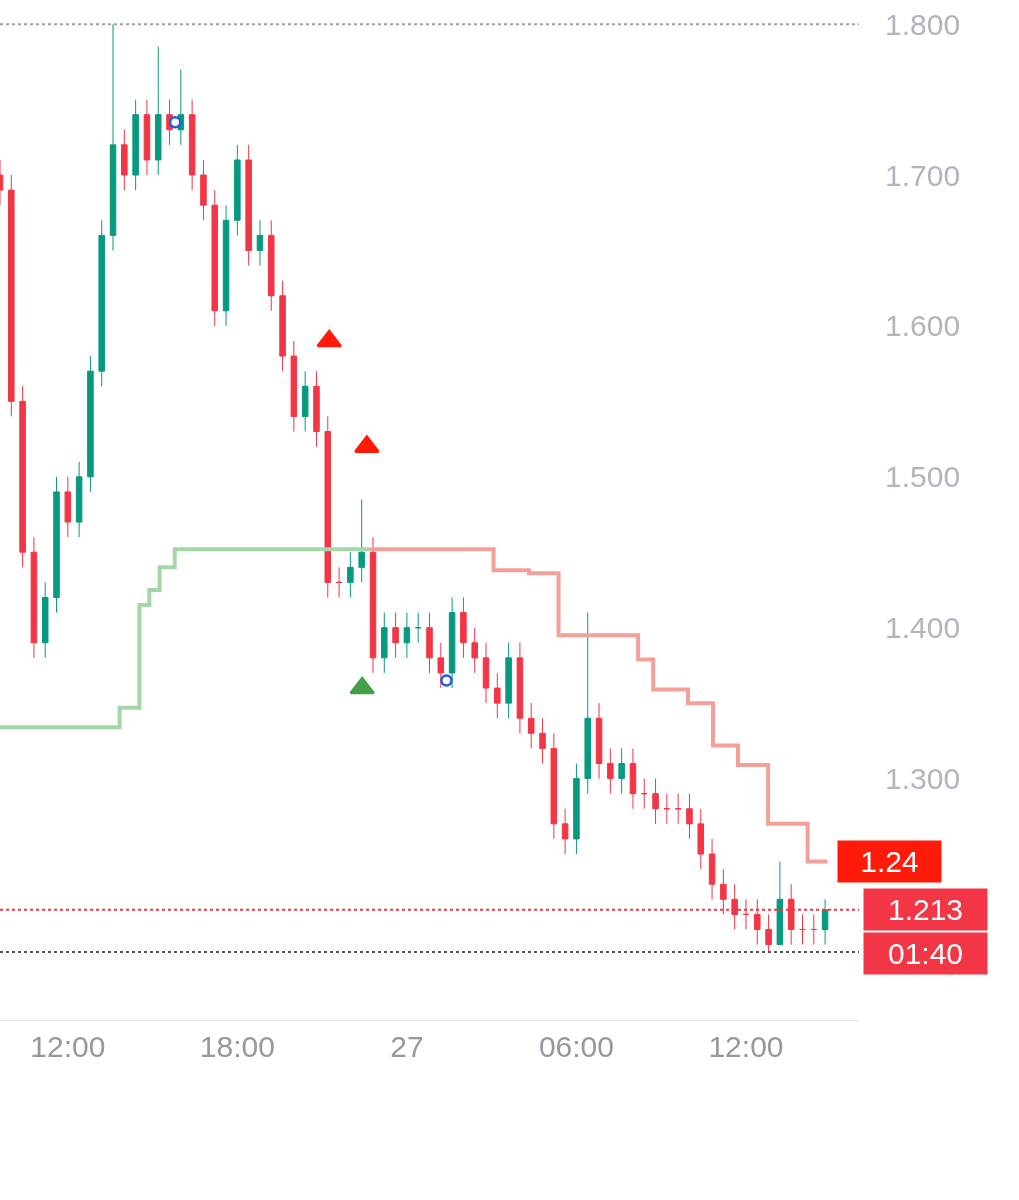 The image size is (1019, 1200). Describe the element at coordinates (923, 628) in the screenshot. I see `y-tick-label: 1.400` at that location.